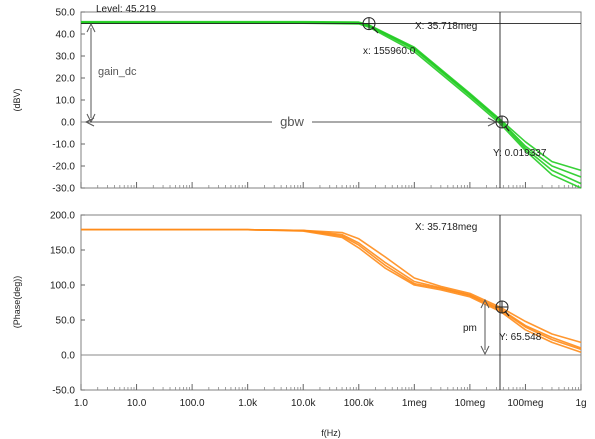 The width and height of the screenshot is (595, 439). What do you see at coordinates (370, 25) in the screenshot?
I see `marker1-crosshair` at bounding box center [370, 25].